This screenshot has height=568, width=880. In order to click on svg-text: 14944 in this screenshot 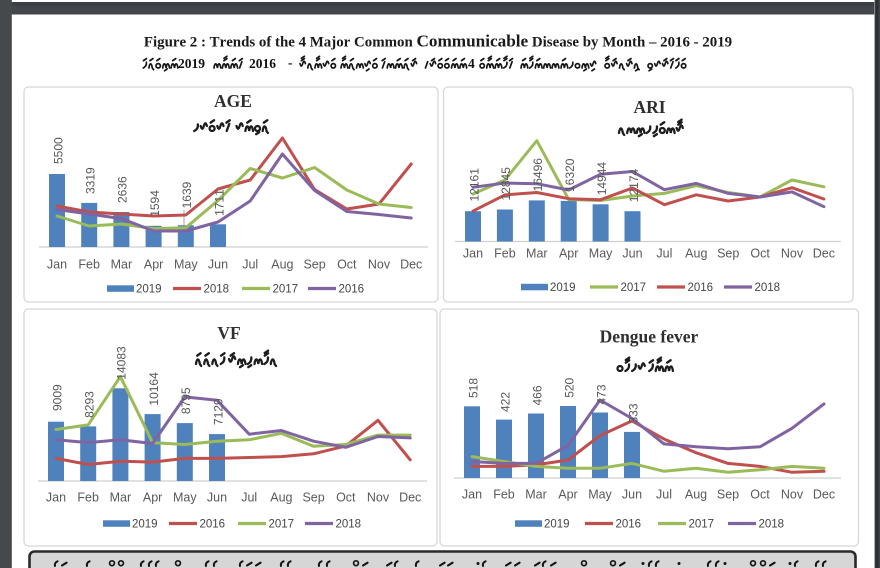, I will do `click(602, 179)`.